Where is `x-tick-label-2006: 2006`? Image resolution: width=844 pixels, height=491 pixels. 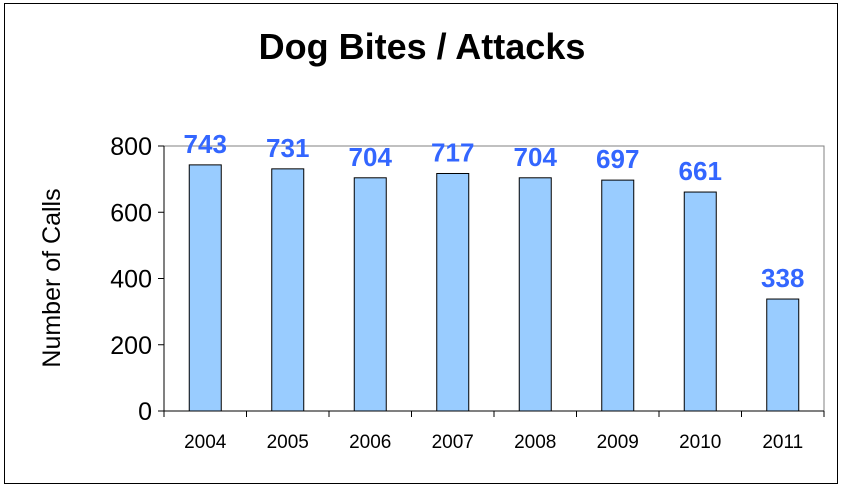
x-tick-label-2006: 2006 is located at coordinates (370, 442).